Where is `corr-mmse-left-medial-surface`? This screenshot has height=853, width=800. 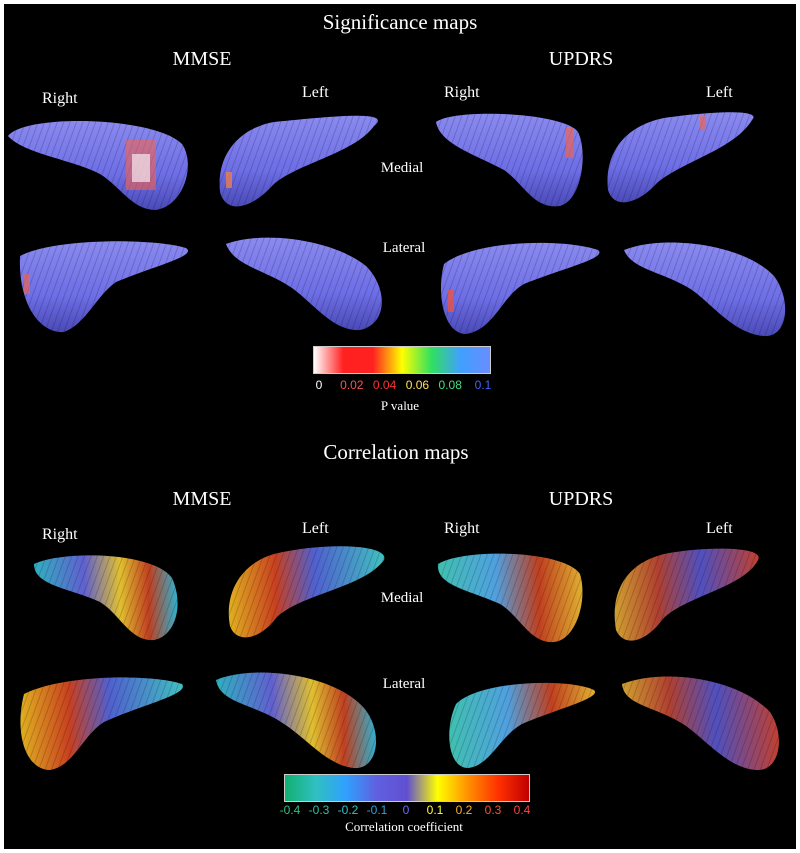
corr-mmse-left-medial-surface is located at coordinates (306, 592).